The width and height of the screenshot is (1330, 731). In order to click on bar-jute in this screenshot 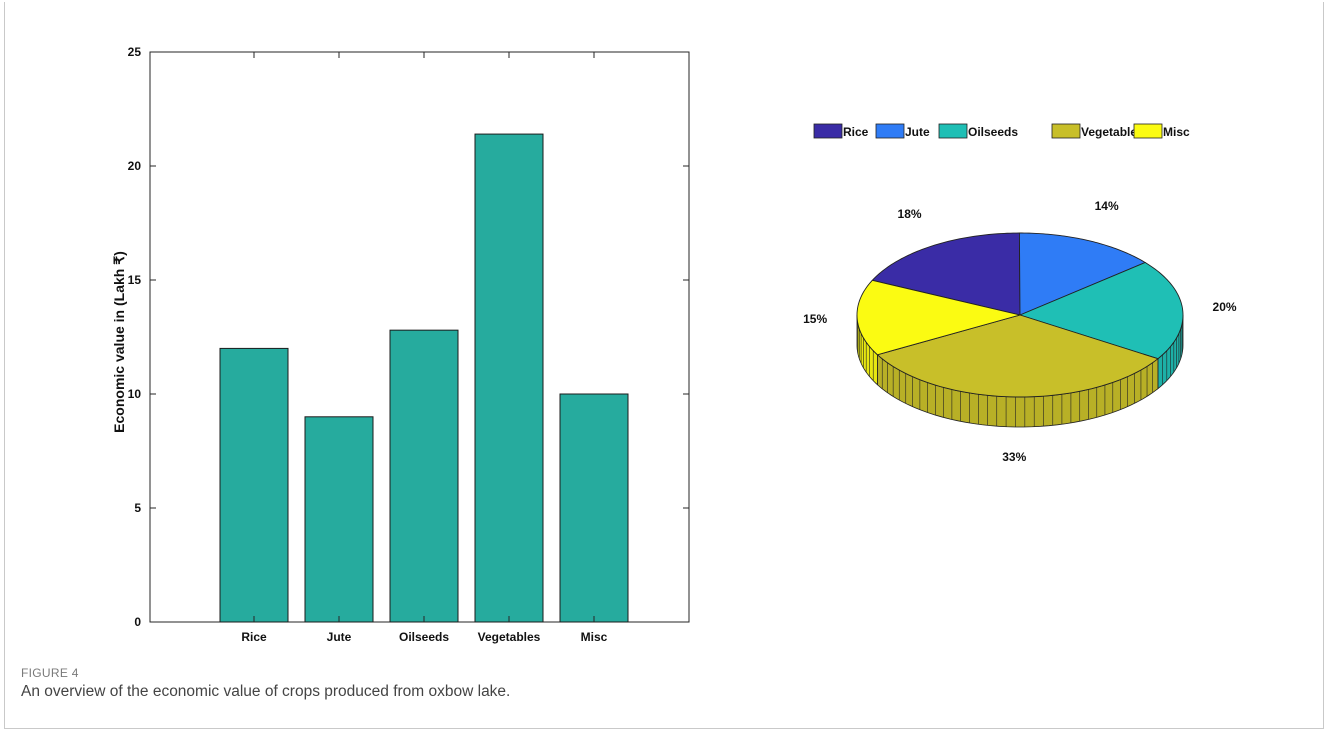, I will do `click(339, 519)`.